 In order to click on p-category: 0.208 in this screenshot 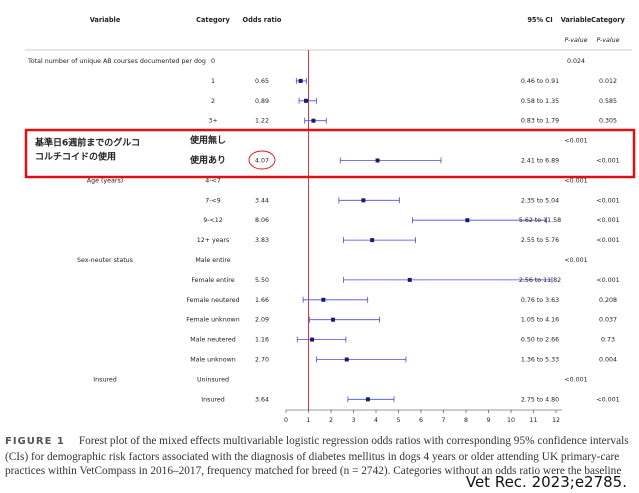, I will do `click(608, 300)`.